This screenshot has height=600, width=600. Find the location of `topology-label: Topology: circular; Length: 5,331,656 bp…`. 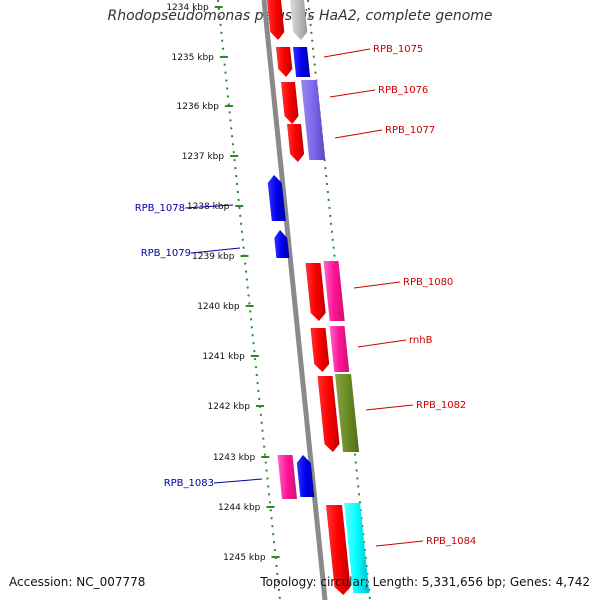

topology-label: Topology: circular; Length: 5,331,656 bp… is located at coordinates (425, 582).